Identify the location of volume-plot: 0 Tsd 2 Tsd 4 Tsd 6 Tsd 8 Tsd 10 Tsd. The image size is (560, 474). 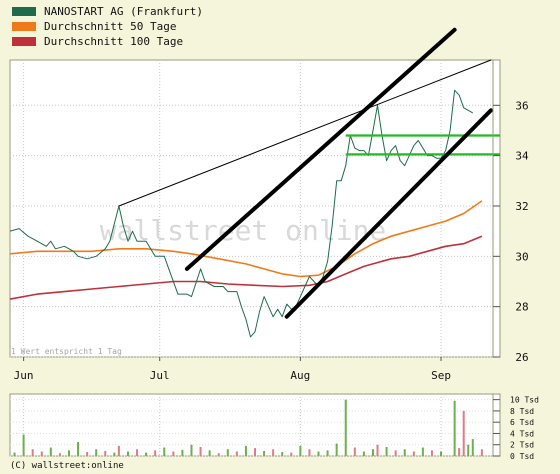
(274, 427).